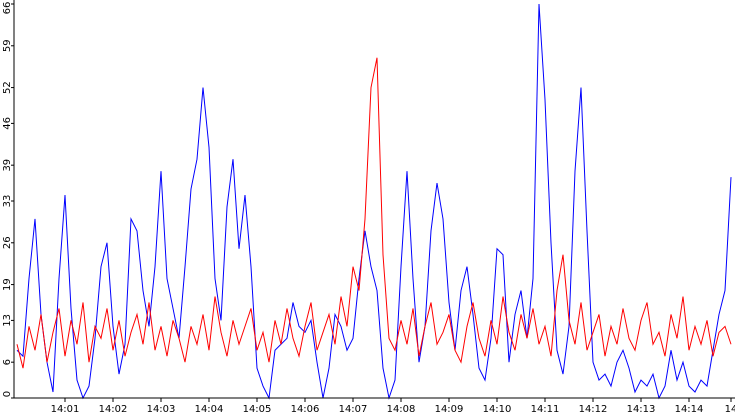  I want to click on x-tick-label: 14:05, so click(257, 409).